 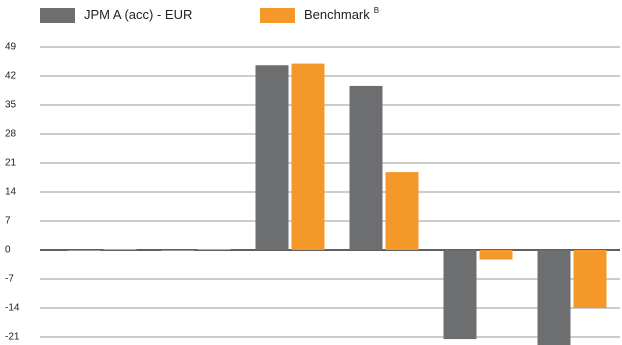 What do you see at coordinates (11, 105) in the screenshot?
I see `y-tick-label: 35` at bounding box center [11, 105].